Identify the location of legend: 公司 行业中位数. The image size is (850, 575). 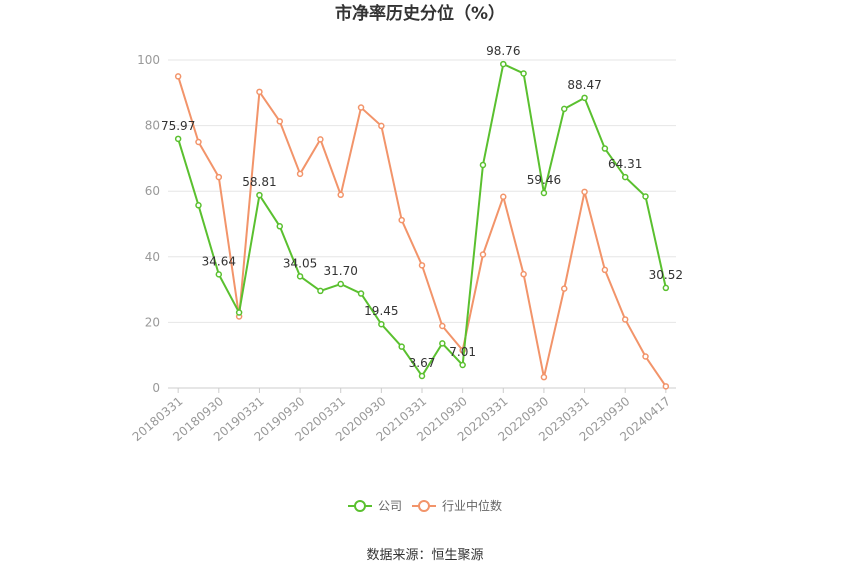
(425, 505).